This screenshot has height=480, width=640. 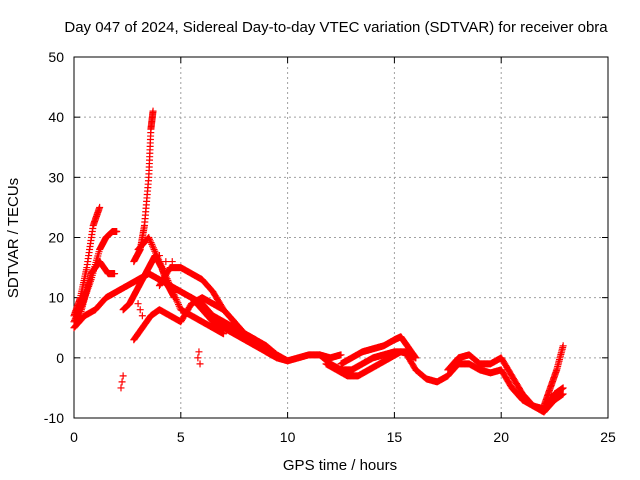 I want to click on x-tick-label: 25, so click(x=608, y=437).